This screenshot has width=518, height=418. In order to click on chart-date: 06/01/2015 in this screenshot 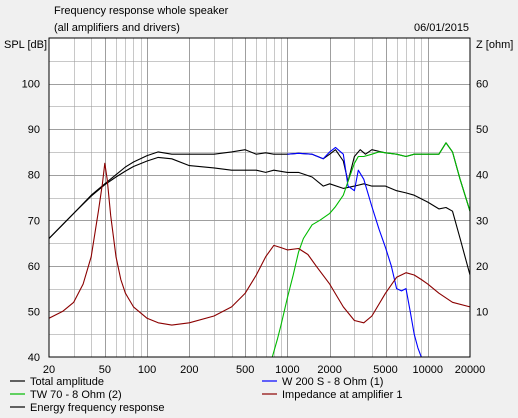, I will do `click(442, 28)`.